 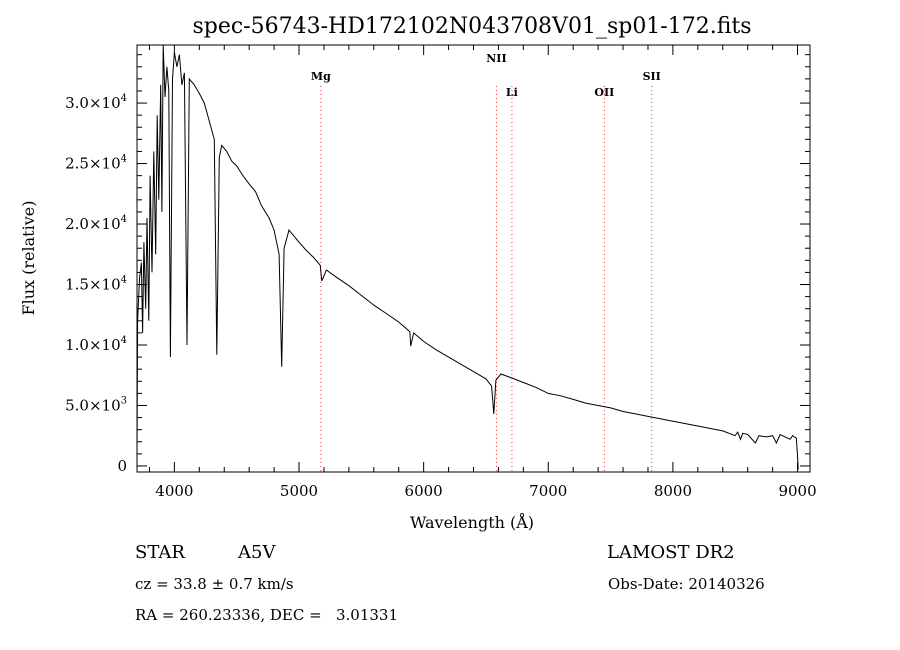 I want to click on object-subclass: A5V, so click(x=256, y=552).